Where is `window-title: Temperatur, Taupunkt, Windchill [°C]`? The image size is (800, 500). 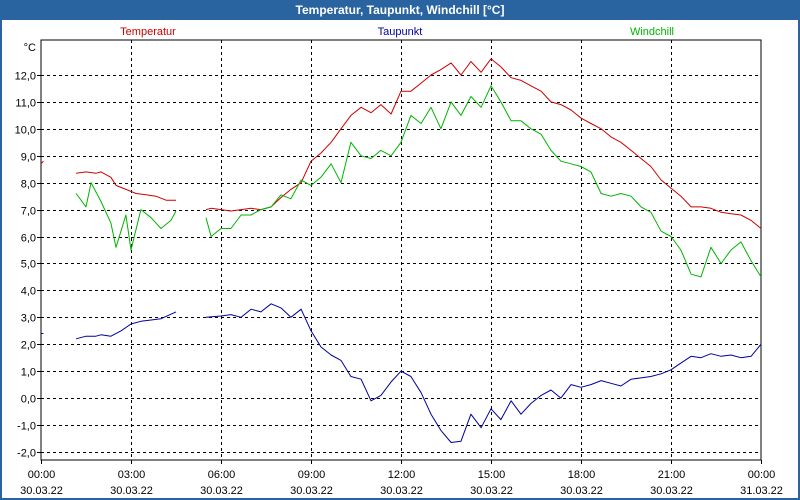
window-title: Temperatur, Taupunkt, Windchill [°C] is located at coordinates (400, 10).